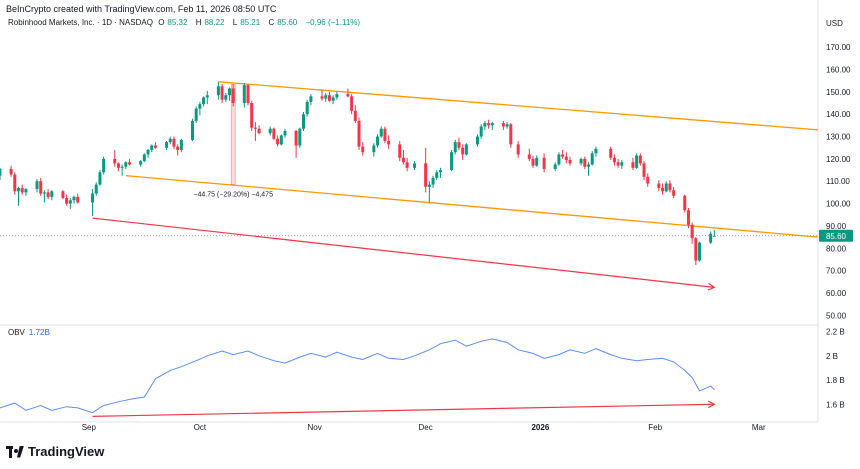  Describe the element at coordinates (835, 380) in the screenshot. I see `obv-tick-label: 1.8 B` at that location.